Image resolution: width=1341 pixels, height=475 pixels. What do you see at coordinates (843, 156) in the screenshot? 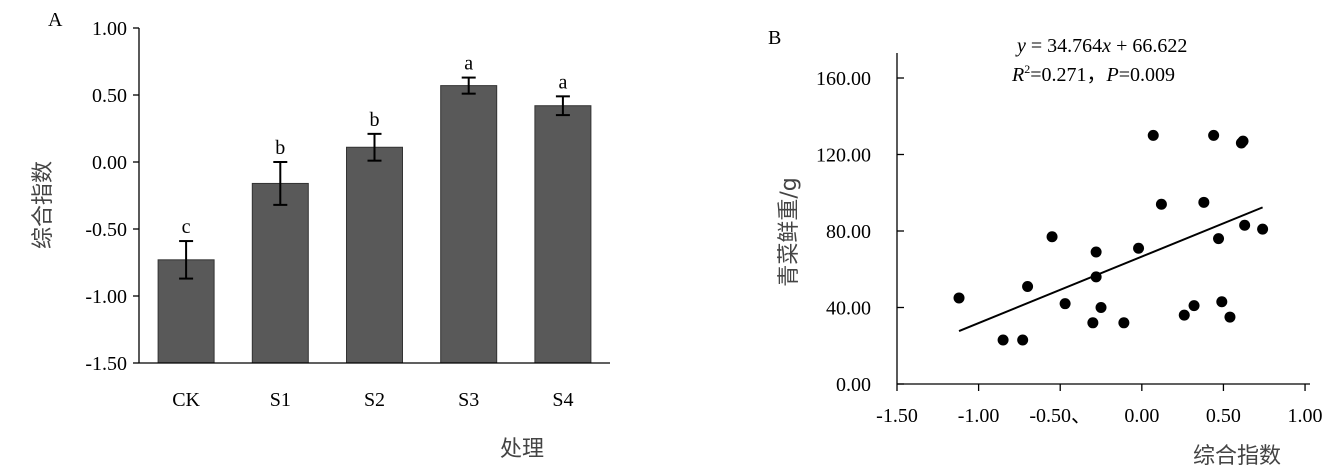
I see `y-tick-label-b: 120.00` at bounding box center [843, 156].